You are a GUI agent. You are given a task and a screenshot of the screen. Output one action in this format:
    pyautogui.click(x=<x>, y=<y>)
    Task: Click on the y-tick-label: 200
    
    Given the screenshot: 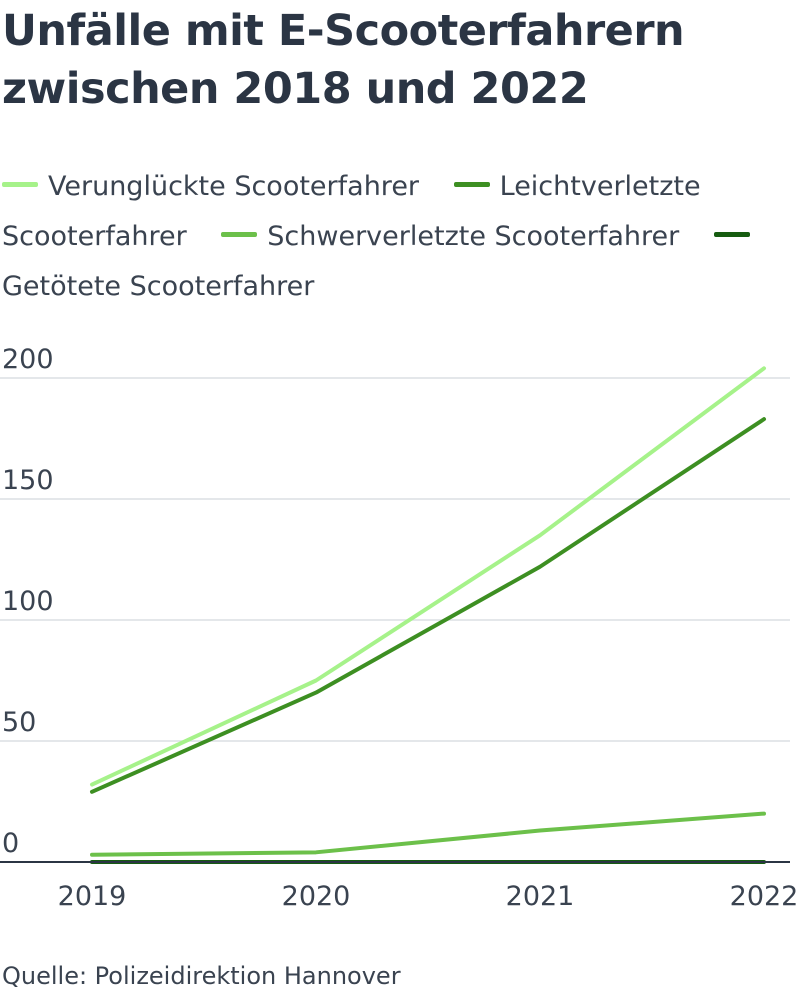 What is the action you would take?
    pyautogui.click(x=28, y=359)
    